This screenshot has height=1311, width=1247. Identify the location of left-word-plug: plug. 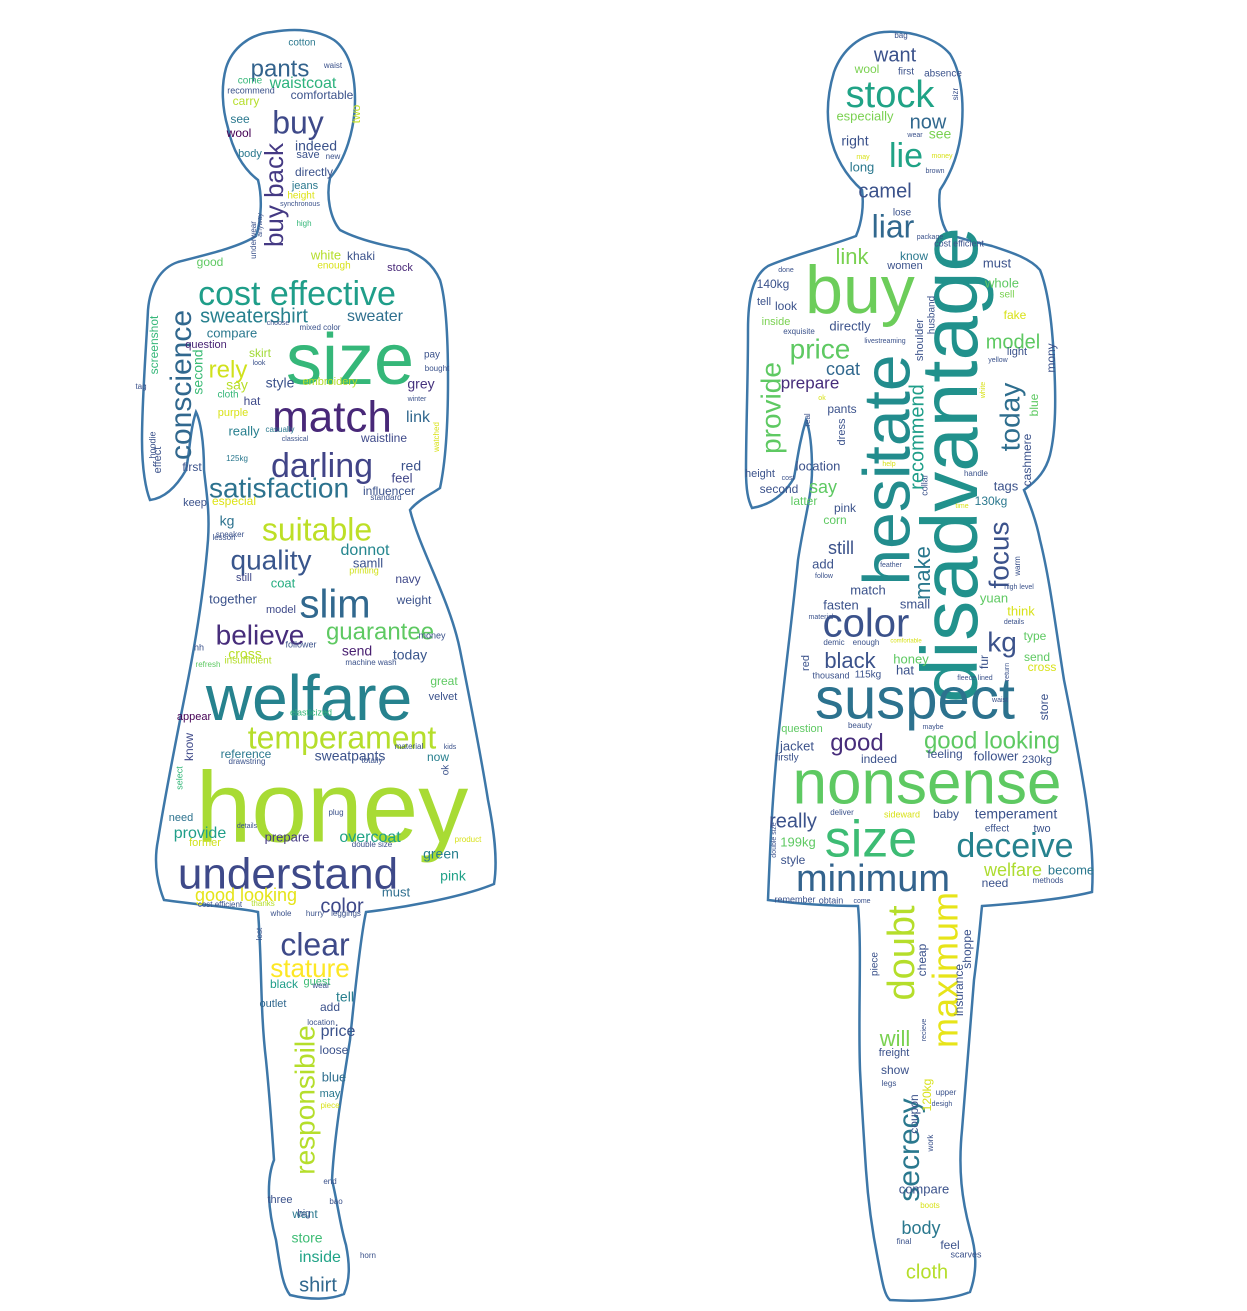
(335, 812).